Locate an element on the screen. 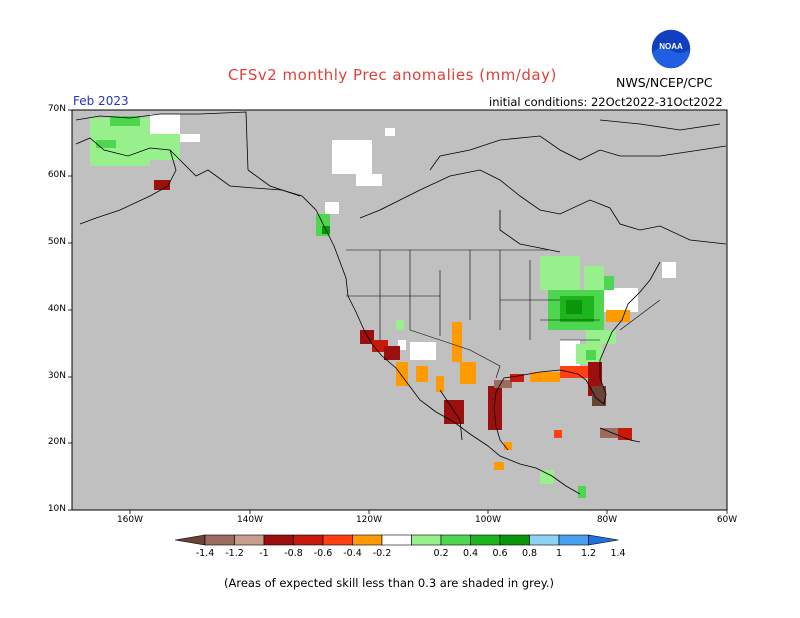  initial-conditions: initial conditions: 22Oct2022-31Oct2022 is located at coordinates (606, 102).